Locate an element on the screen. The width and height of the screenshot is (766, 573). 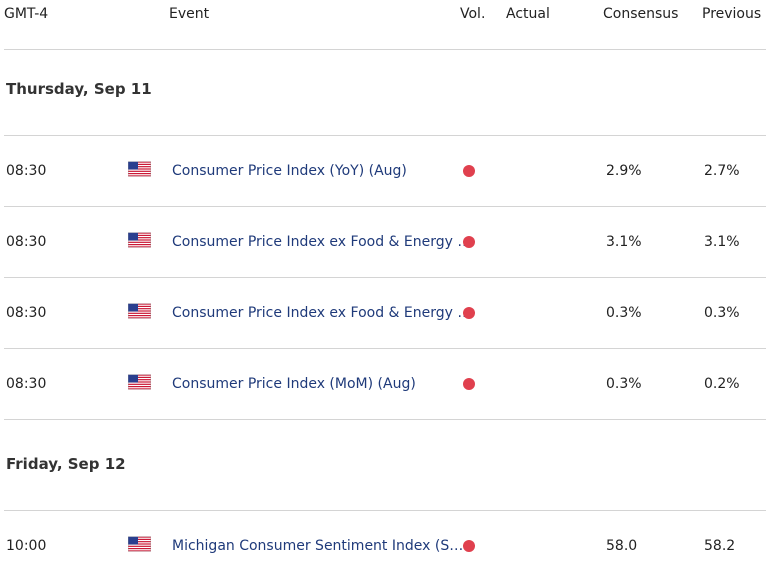
column-header: Consensus is located at coordinates (641, 14).